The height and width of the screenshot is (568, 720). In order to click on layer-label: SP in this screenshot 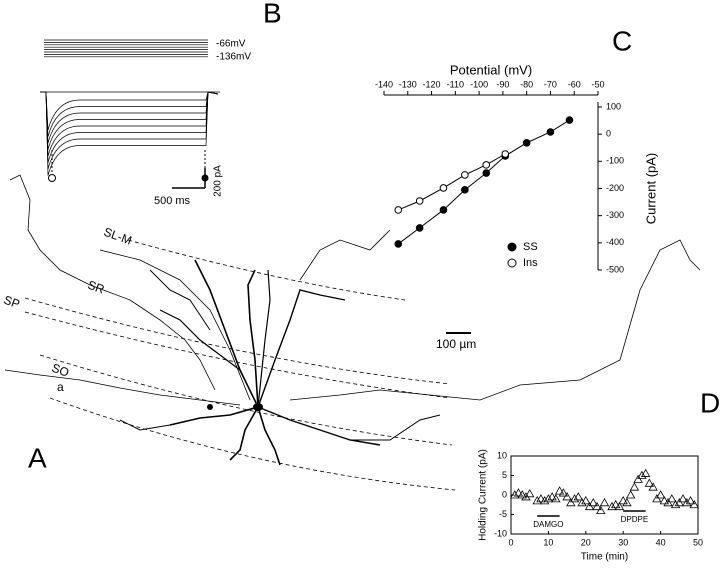, I will do `click(12, 302)`.